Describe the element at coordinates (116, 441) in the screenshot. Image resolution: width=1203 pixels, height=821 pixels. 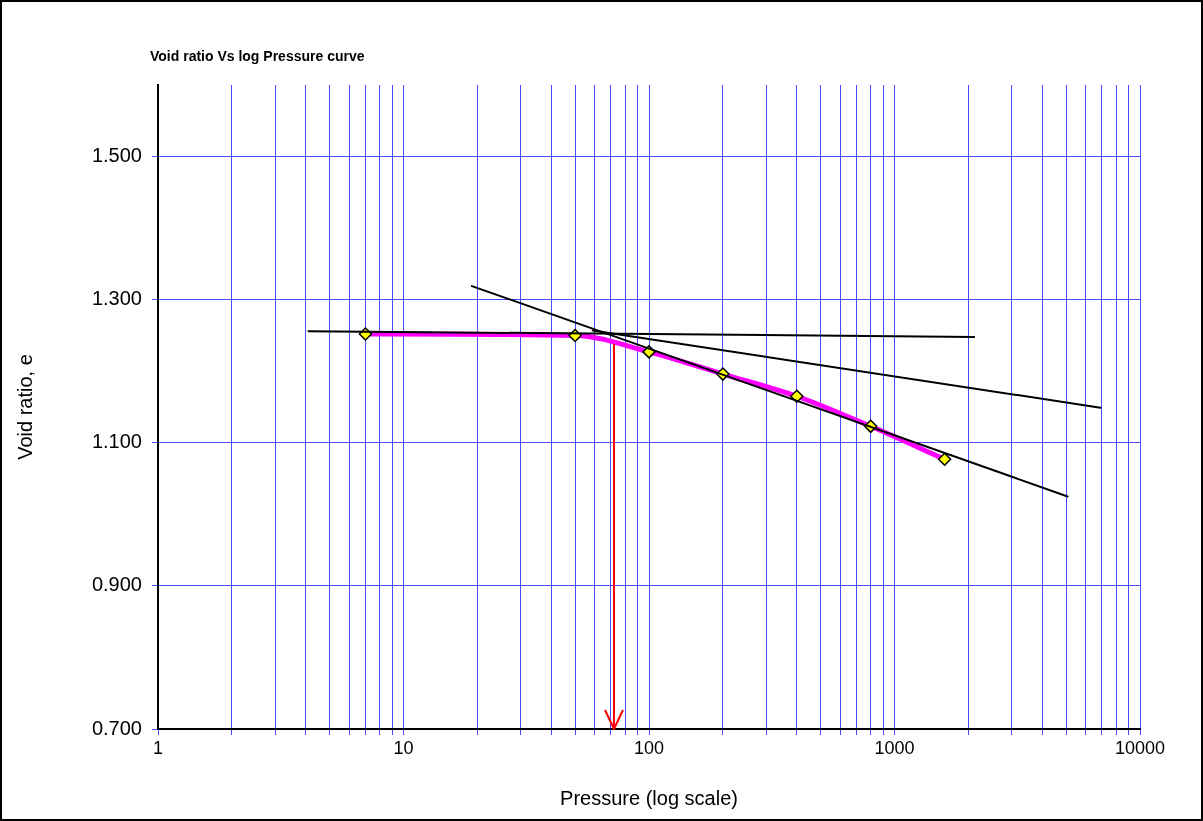
I see `y-tick-label: 1.100` at that location.